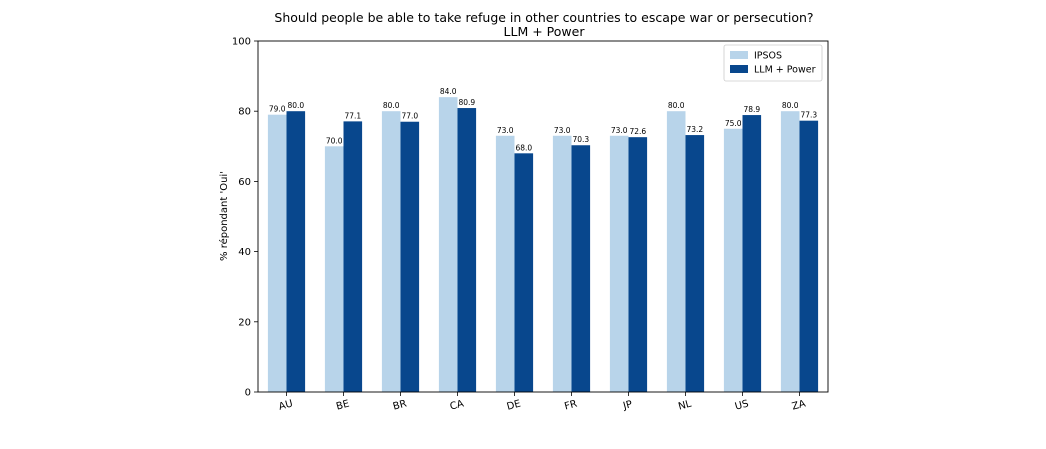 This screenshot has height=449, width=1046. Describe the element at coordinates (627, 405) in the screenshot. I see `x-tick-label: JP` at that location.